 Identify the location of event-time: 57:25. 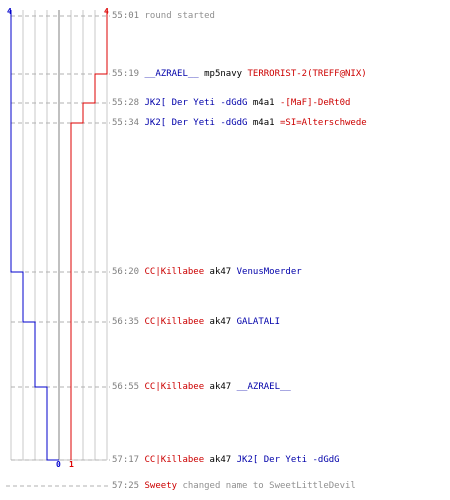
(126, 486).